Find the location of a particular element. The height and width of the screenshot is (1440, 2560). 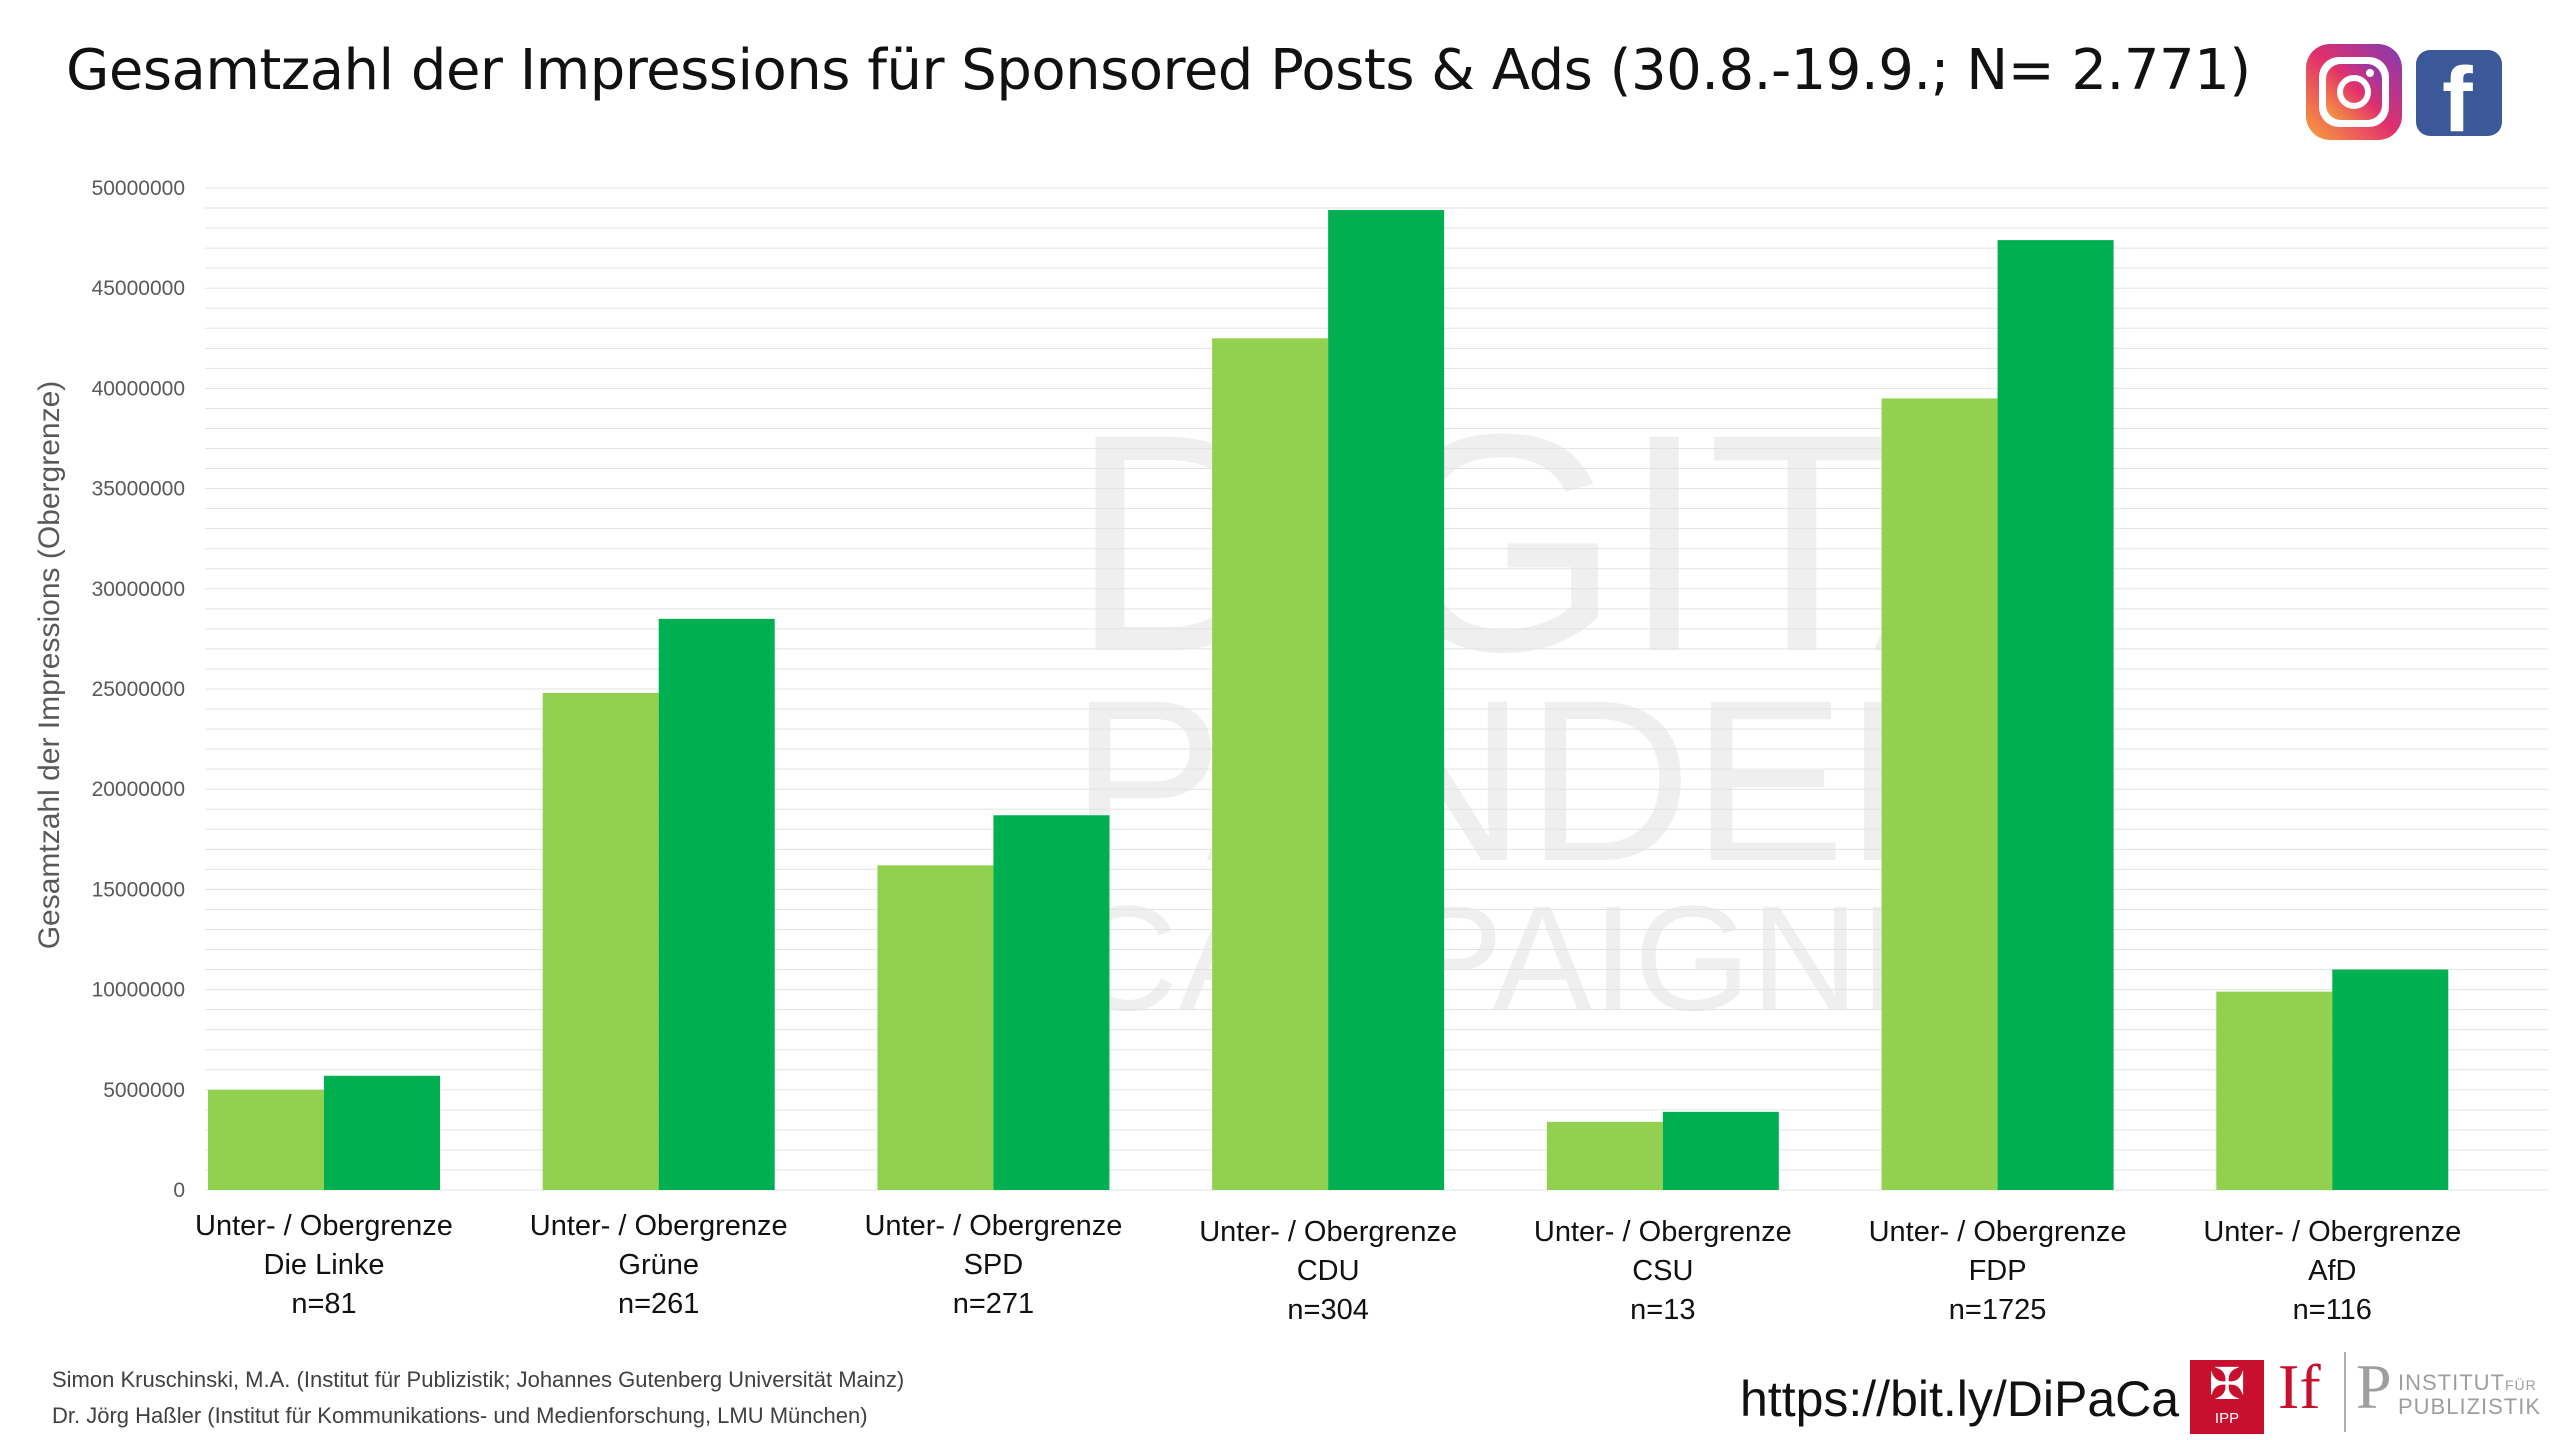

y-tick-label: 15000000 is located at coordinates (138, 889).